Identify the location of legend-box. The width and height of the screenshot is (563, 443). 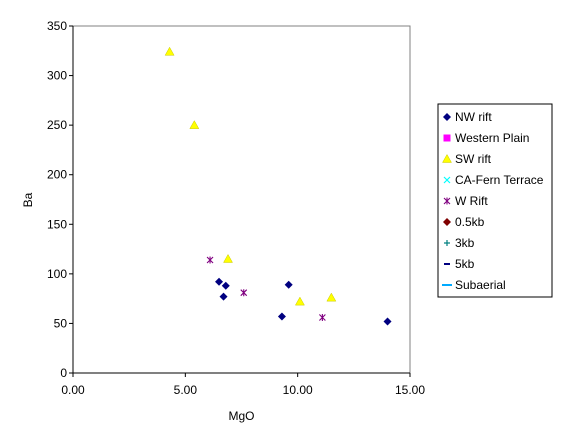
(495, 200).